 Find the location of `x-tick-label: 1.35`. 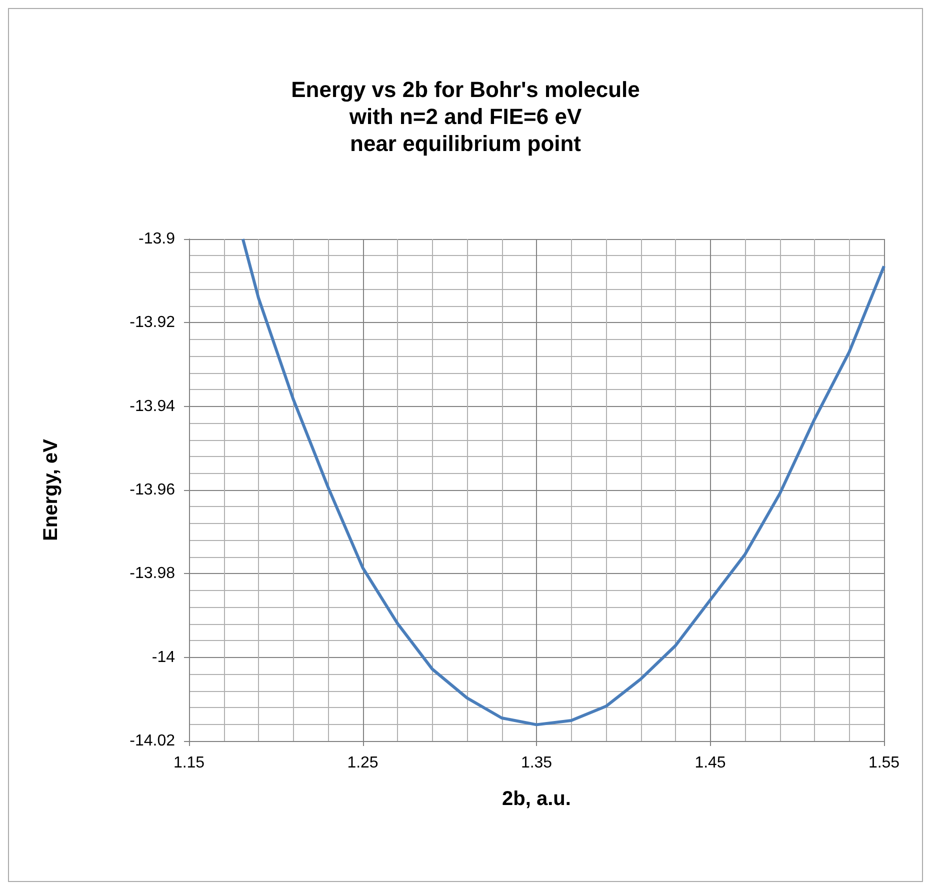

x-tick-label: 1.35 is located at coordinates (536, 763).